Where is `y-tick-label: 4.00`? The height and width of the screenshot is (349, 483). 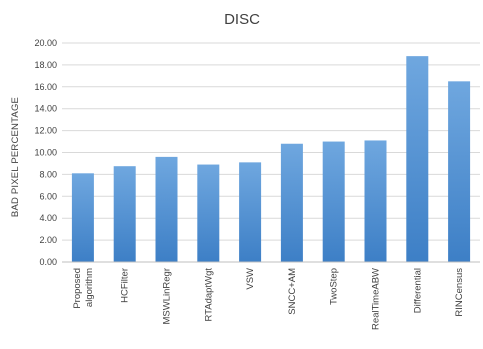 y-tick-label: 4.00 is located at coordinates (48, 218).